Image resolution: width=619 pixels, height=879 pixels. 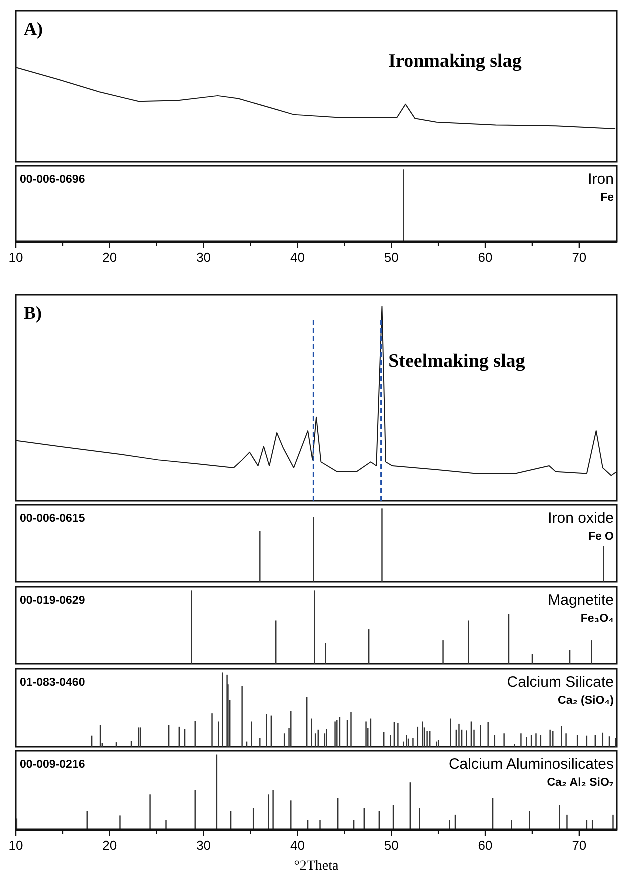 What do you see at coordinates (33, 313) in the screenshot?
I see `chart-title: B)` at bounding box center [33, 313].